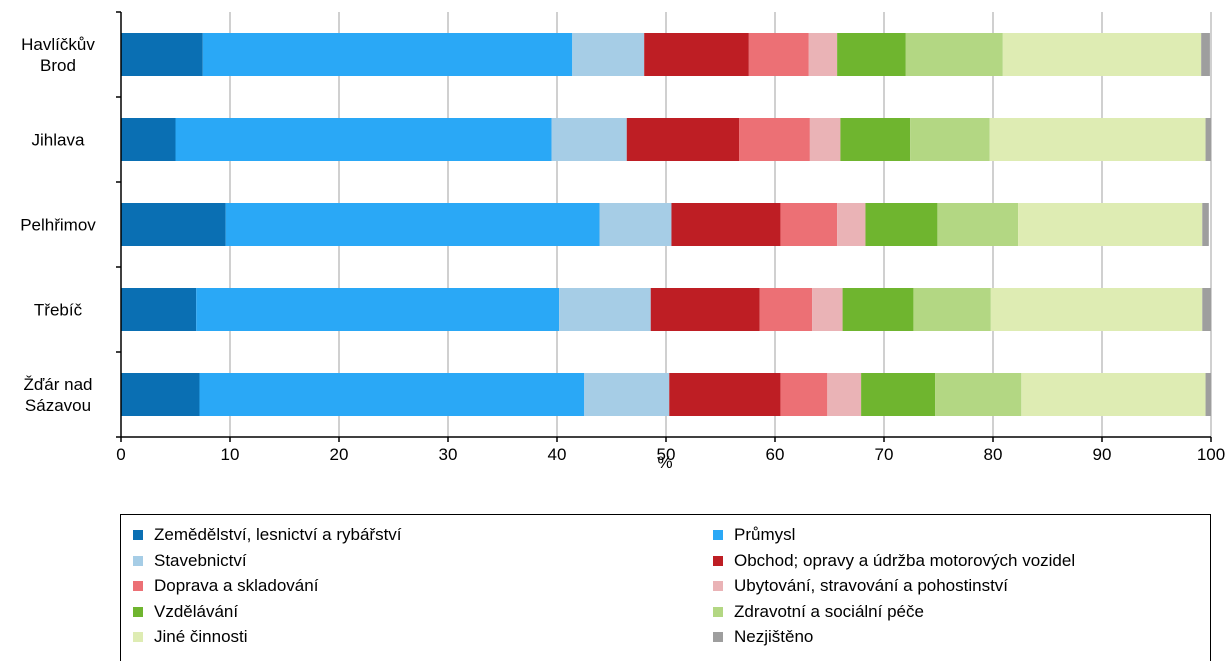 The width and height of the screenshot is (1229, 661). I want to click on x-axis-label: %, so click(664, 462).